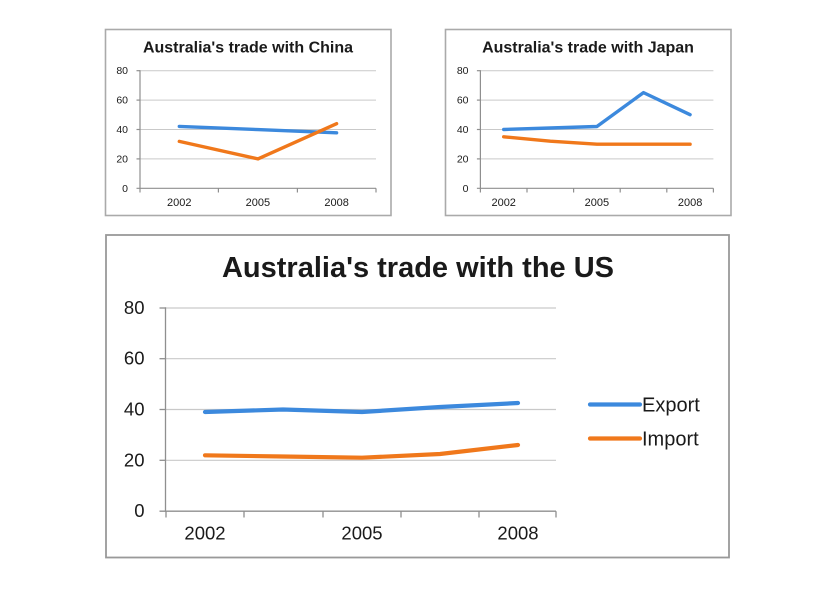 The image size is (828, 591). What do you see at coordinates (588, 48) in the screenshot?
I see `svg-text: Australia's trade with Japan` at bounding box center [588, 48].